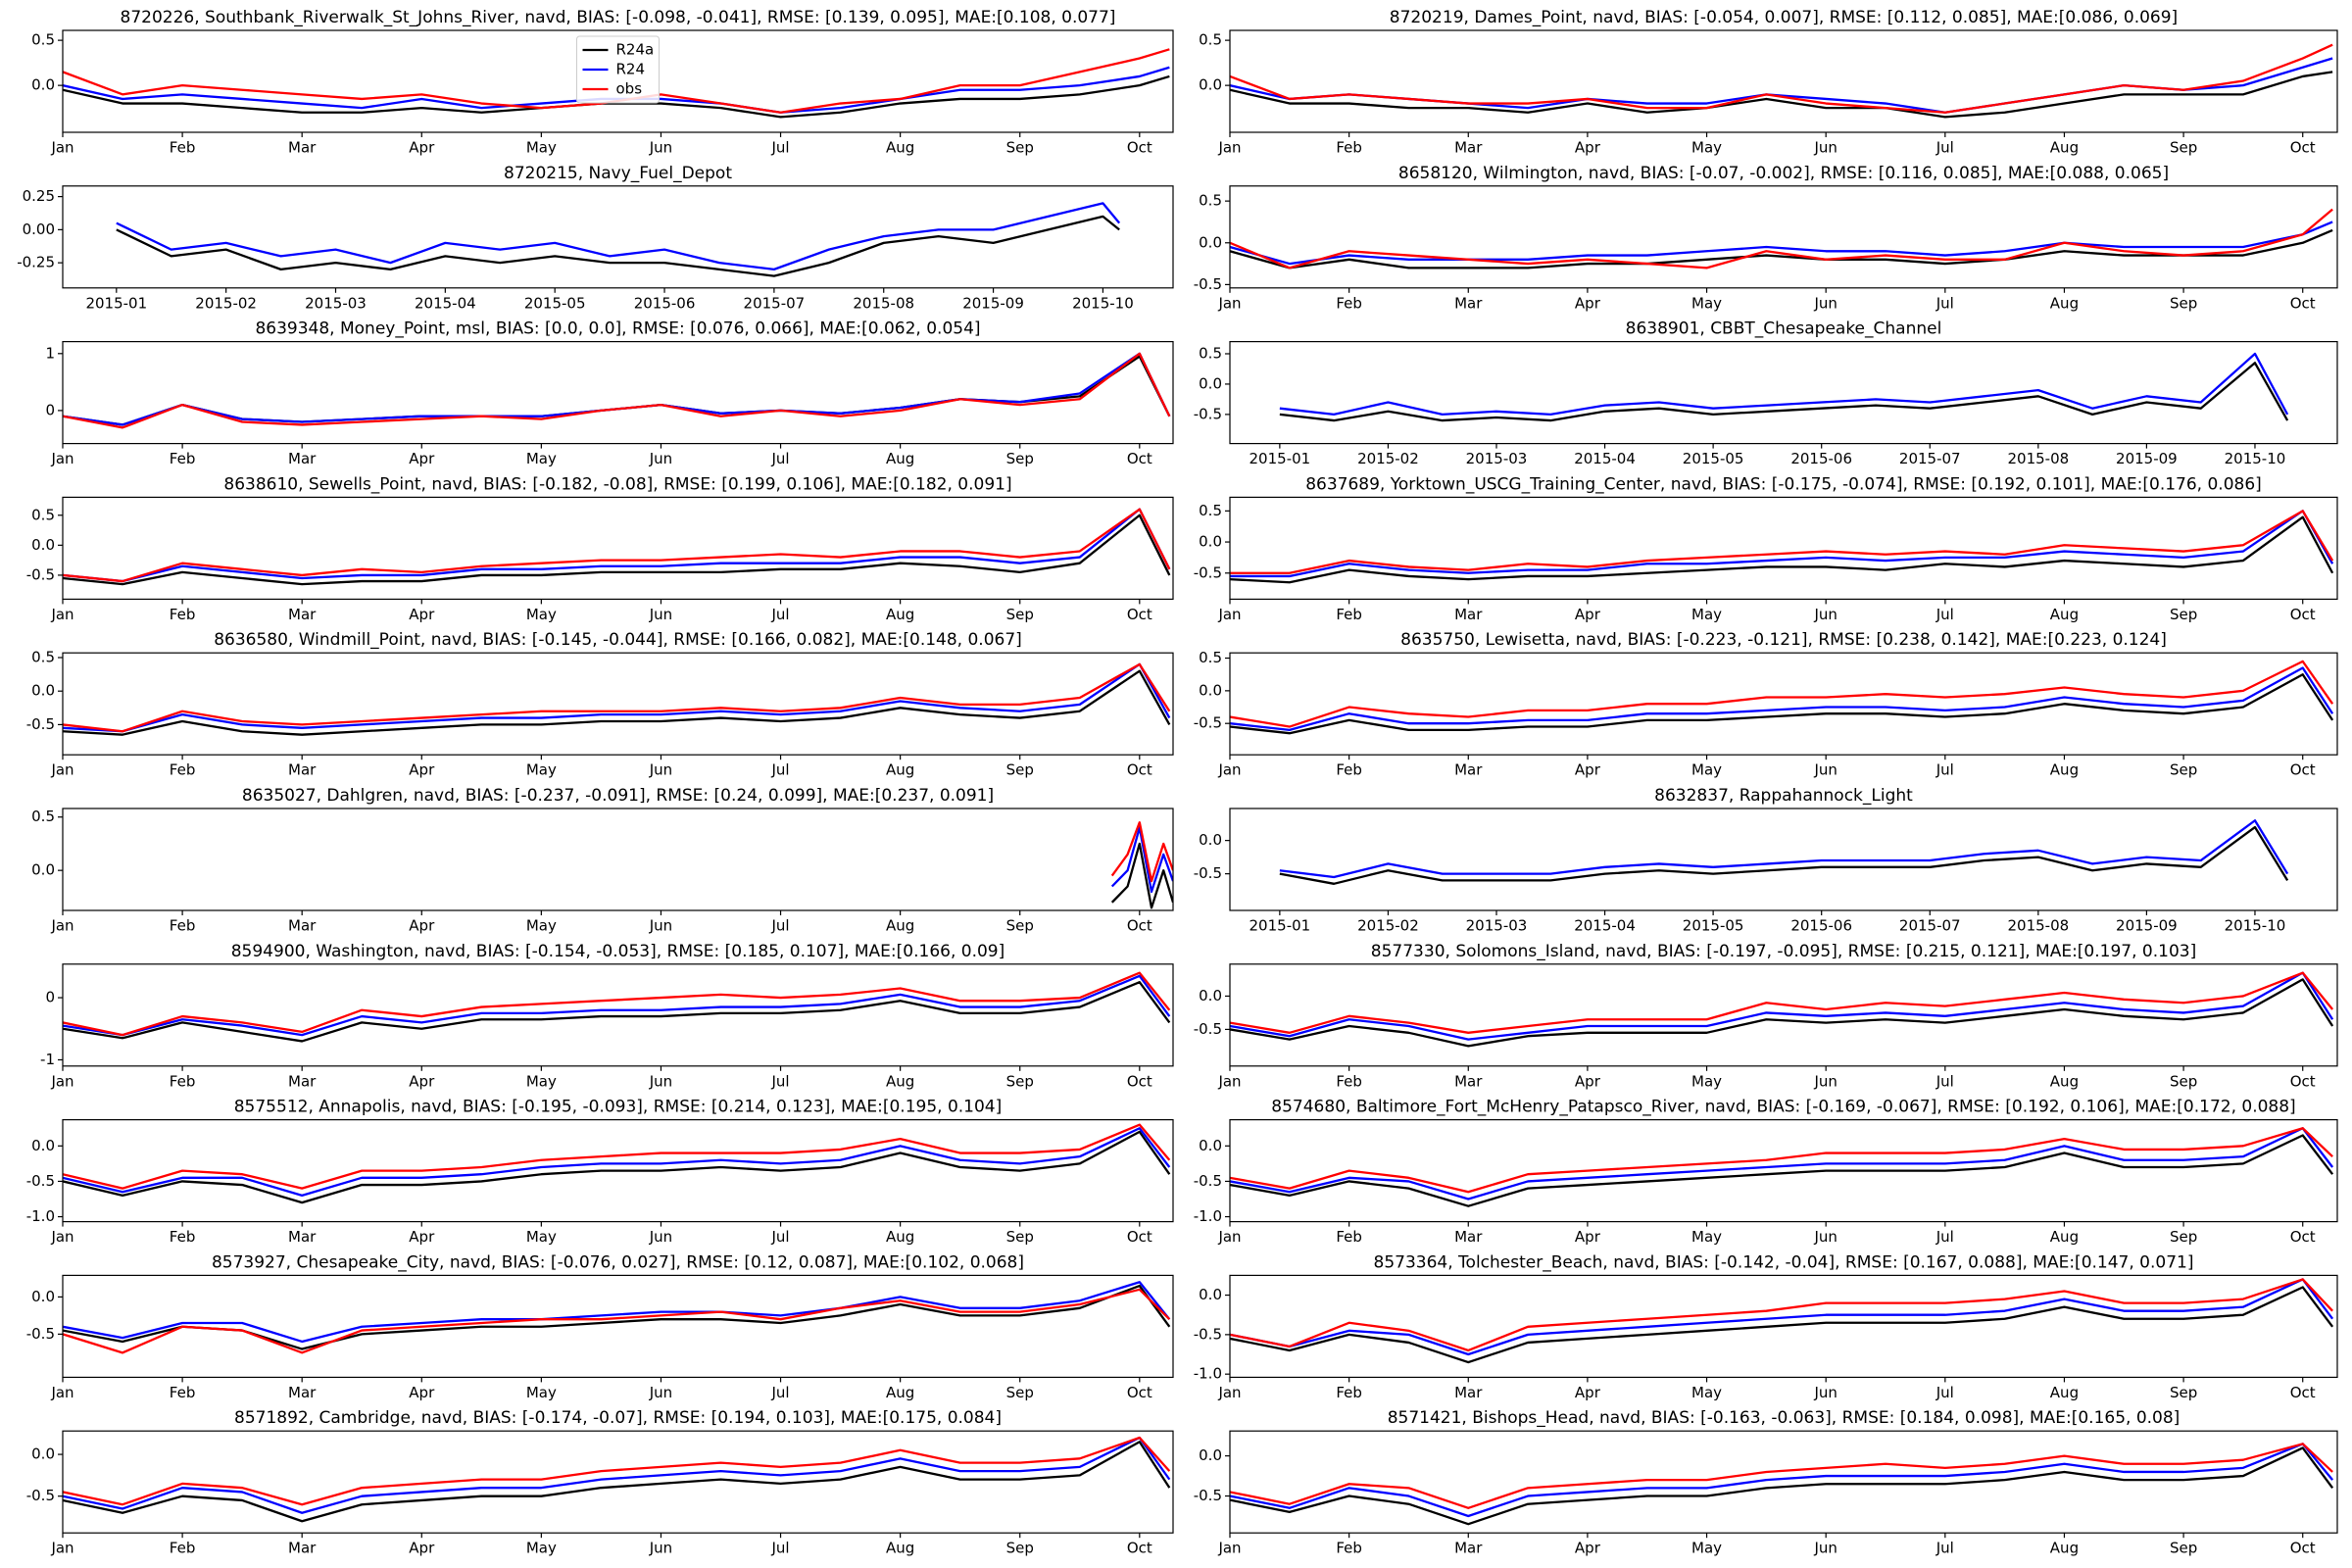  Describe the element at coordinates (2255, 926) in the screenshot. I see `x-tick-label: 2015-10` at that location.